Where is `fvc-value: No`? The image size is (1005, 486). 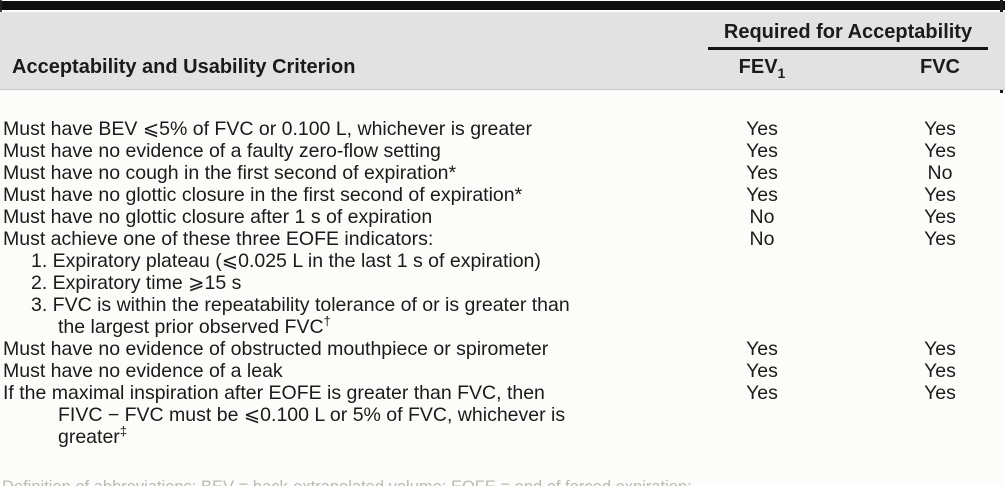
fvc-value: No is located at coordinates (940, 173).